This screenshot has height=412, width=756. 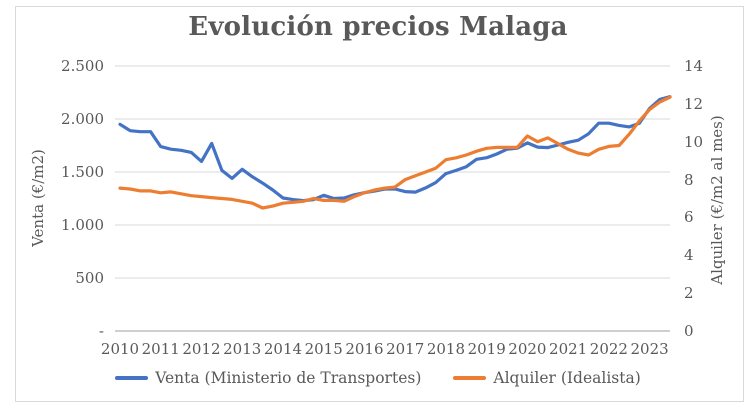 I want to click on x-tick-label: 2020, so click(x=527, y=349).